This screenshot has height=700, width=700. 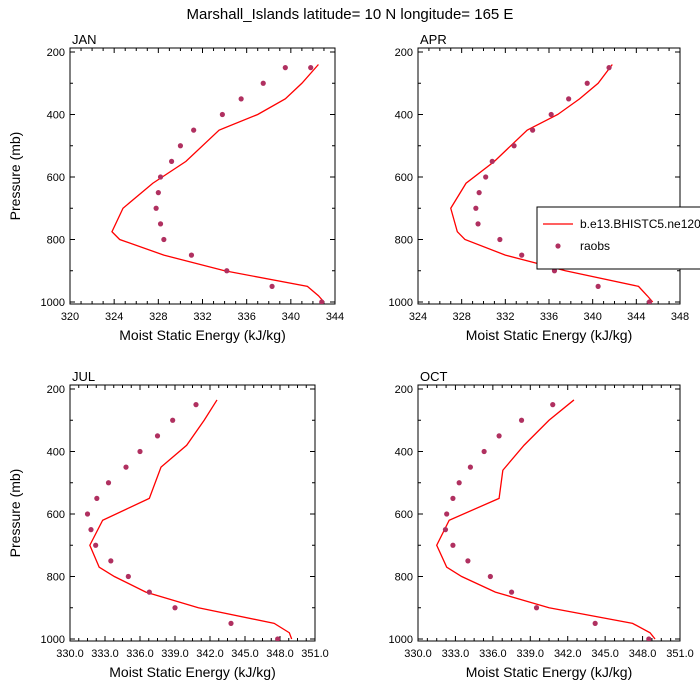 I want to click on plot-area, so click(x=218, y=184).